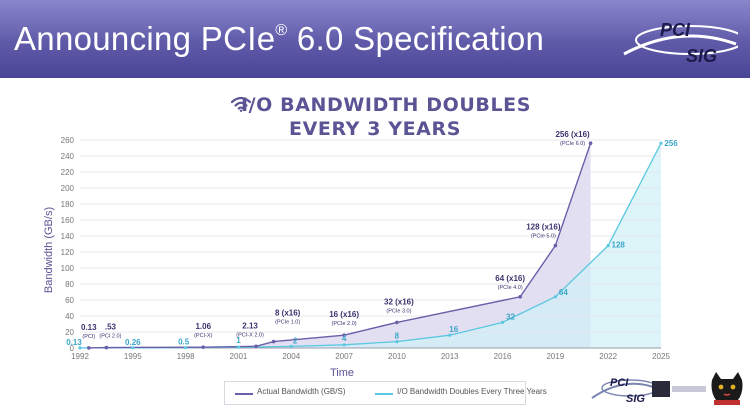  I want to click on legend-swatch-doubling, so click(384, 394).